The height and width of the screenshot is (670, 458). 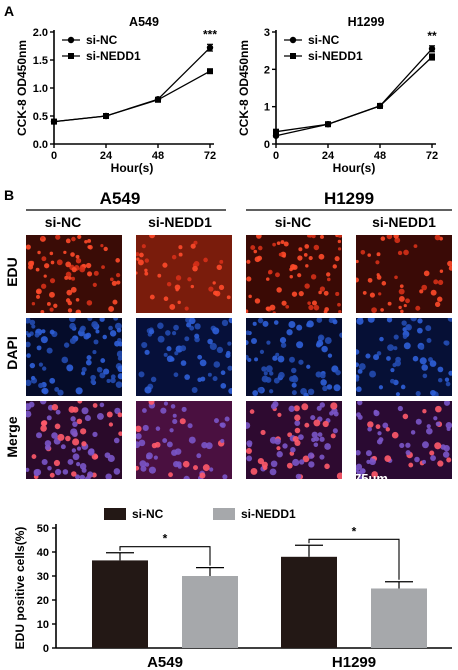 I want to click on tile-background, so click(x=404, y=440).